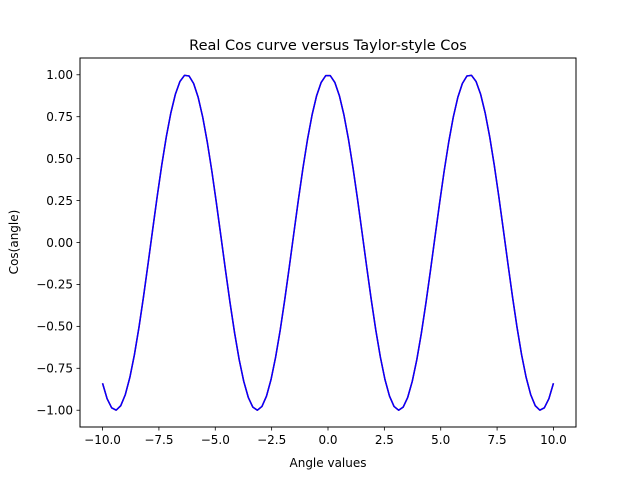 Image resolution: width=640 pixels, height=480 pixels. Describe the element at coordinates (497, 440) in the screenshot. I see `x-tick-label: 7.5` at that location.